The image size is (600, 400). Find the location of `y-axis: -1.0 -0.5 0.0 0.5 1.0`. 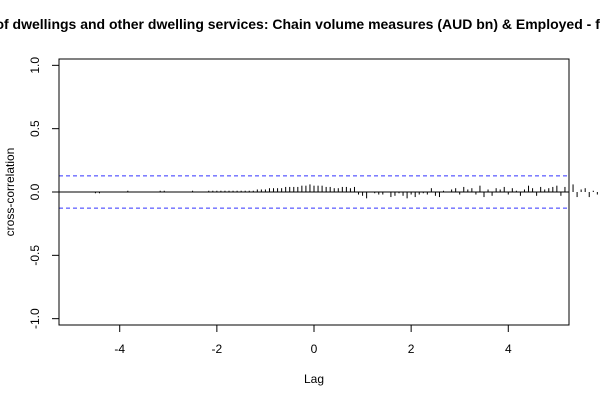

y-axis: -1.0 -0.5 0.0 0.5 1.0 is located at coordinates (44, 193).